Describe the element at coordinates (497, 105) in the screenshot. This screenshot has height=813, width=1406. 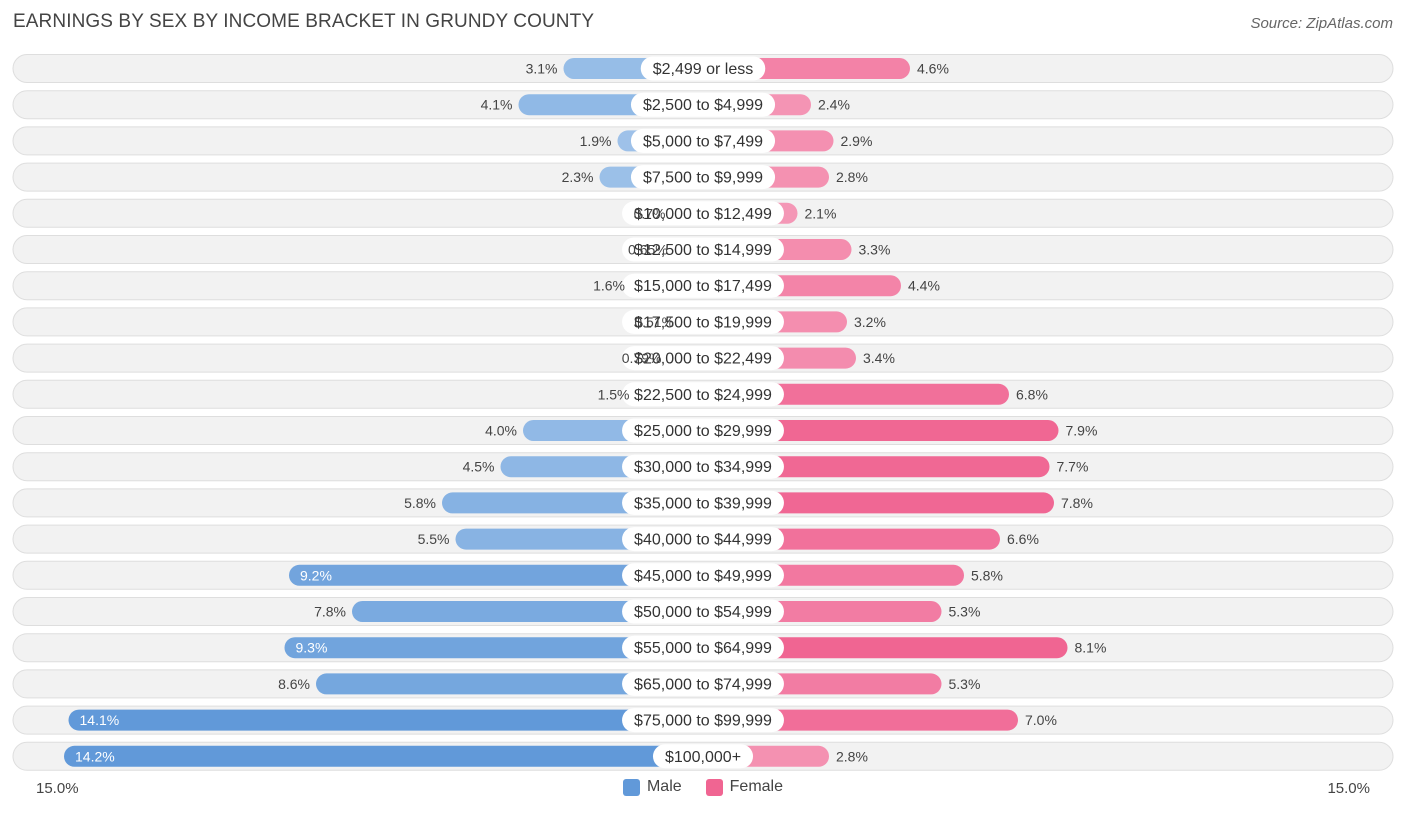
I see `value-label-male: 4.1%` at that location.